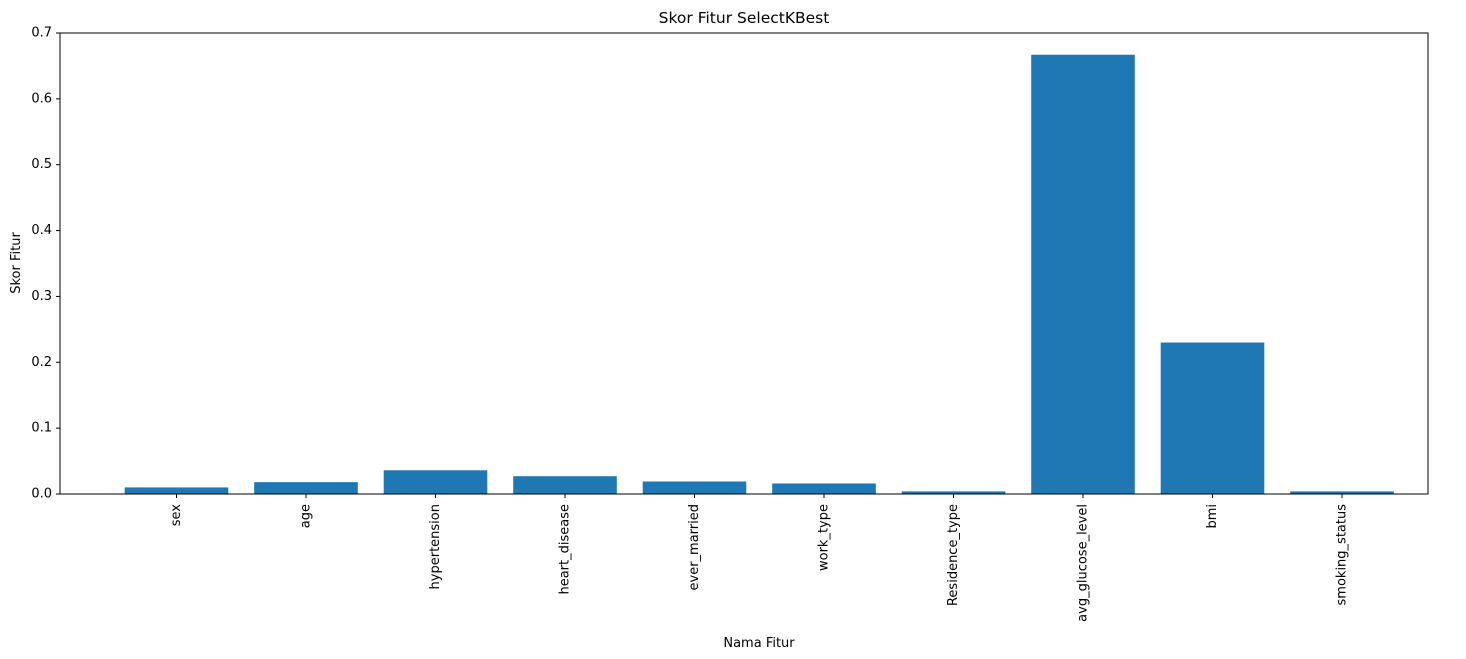 Image resolution: width=1466 pixels, height=659 pixels. I want to click on y-tick-label: 0.4, so click(41, 230).